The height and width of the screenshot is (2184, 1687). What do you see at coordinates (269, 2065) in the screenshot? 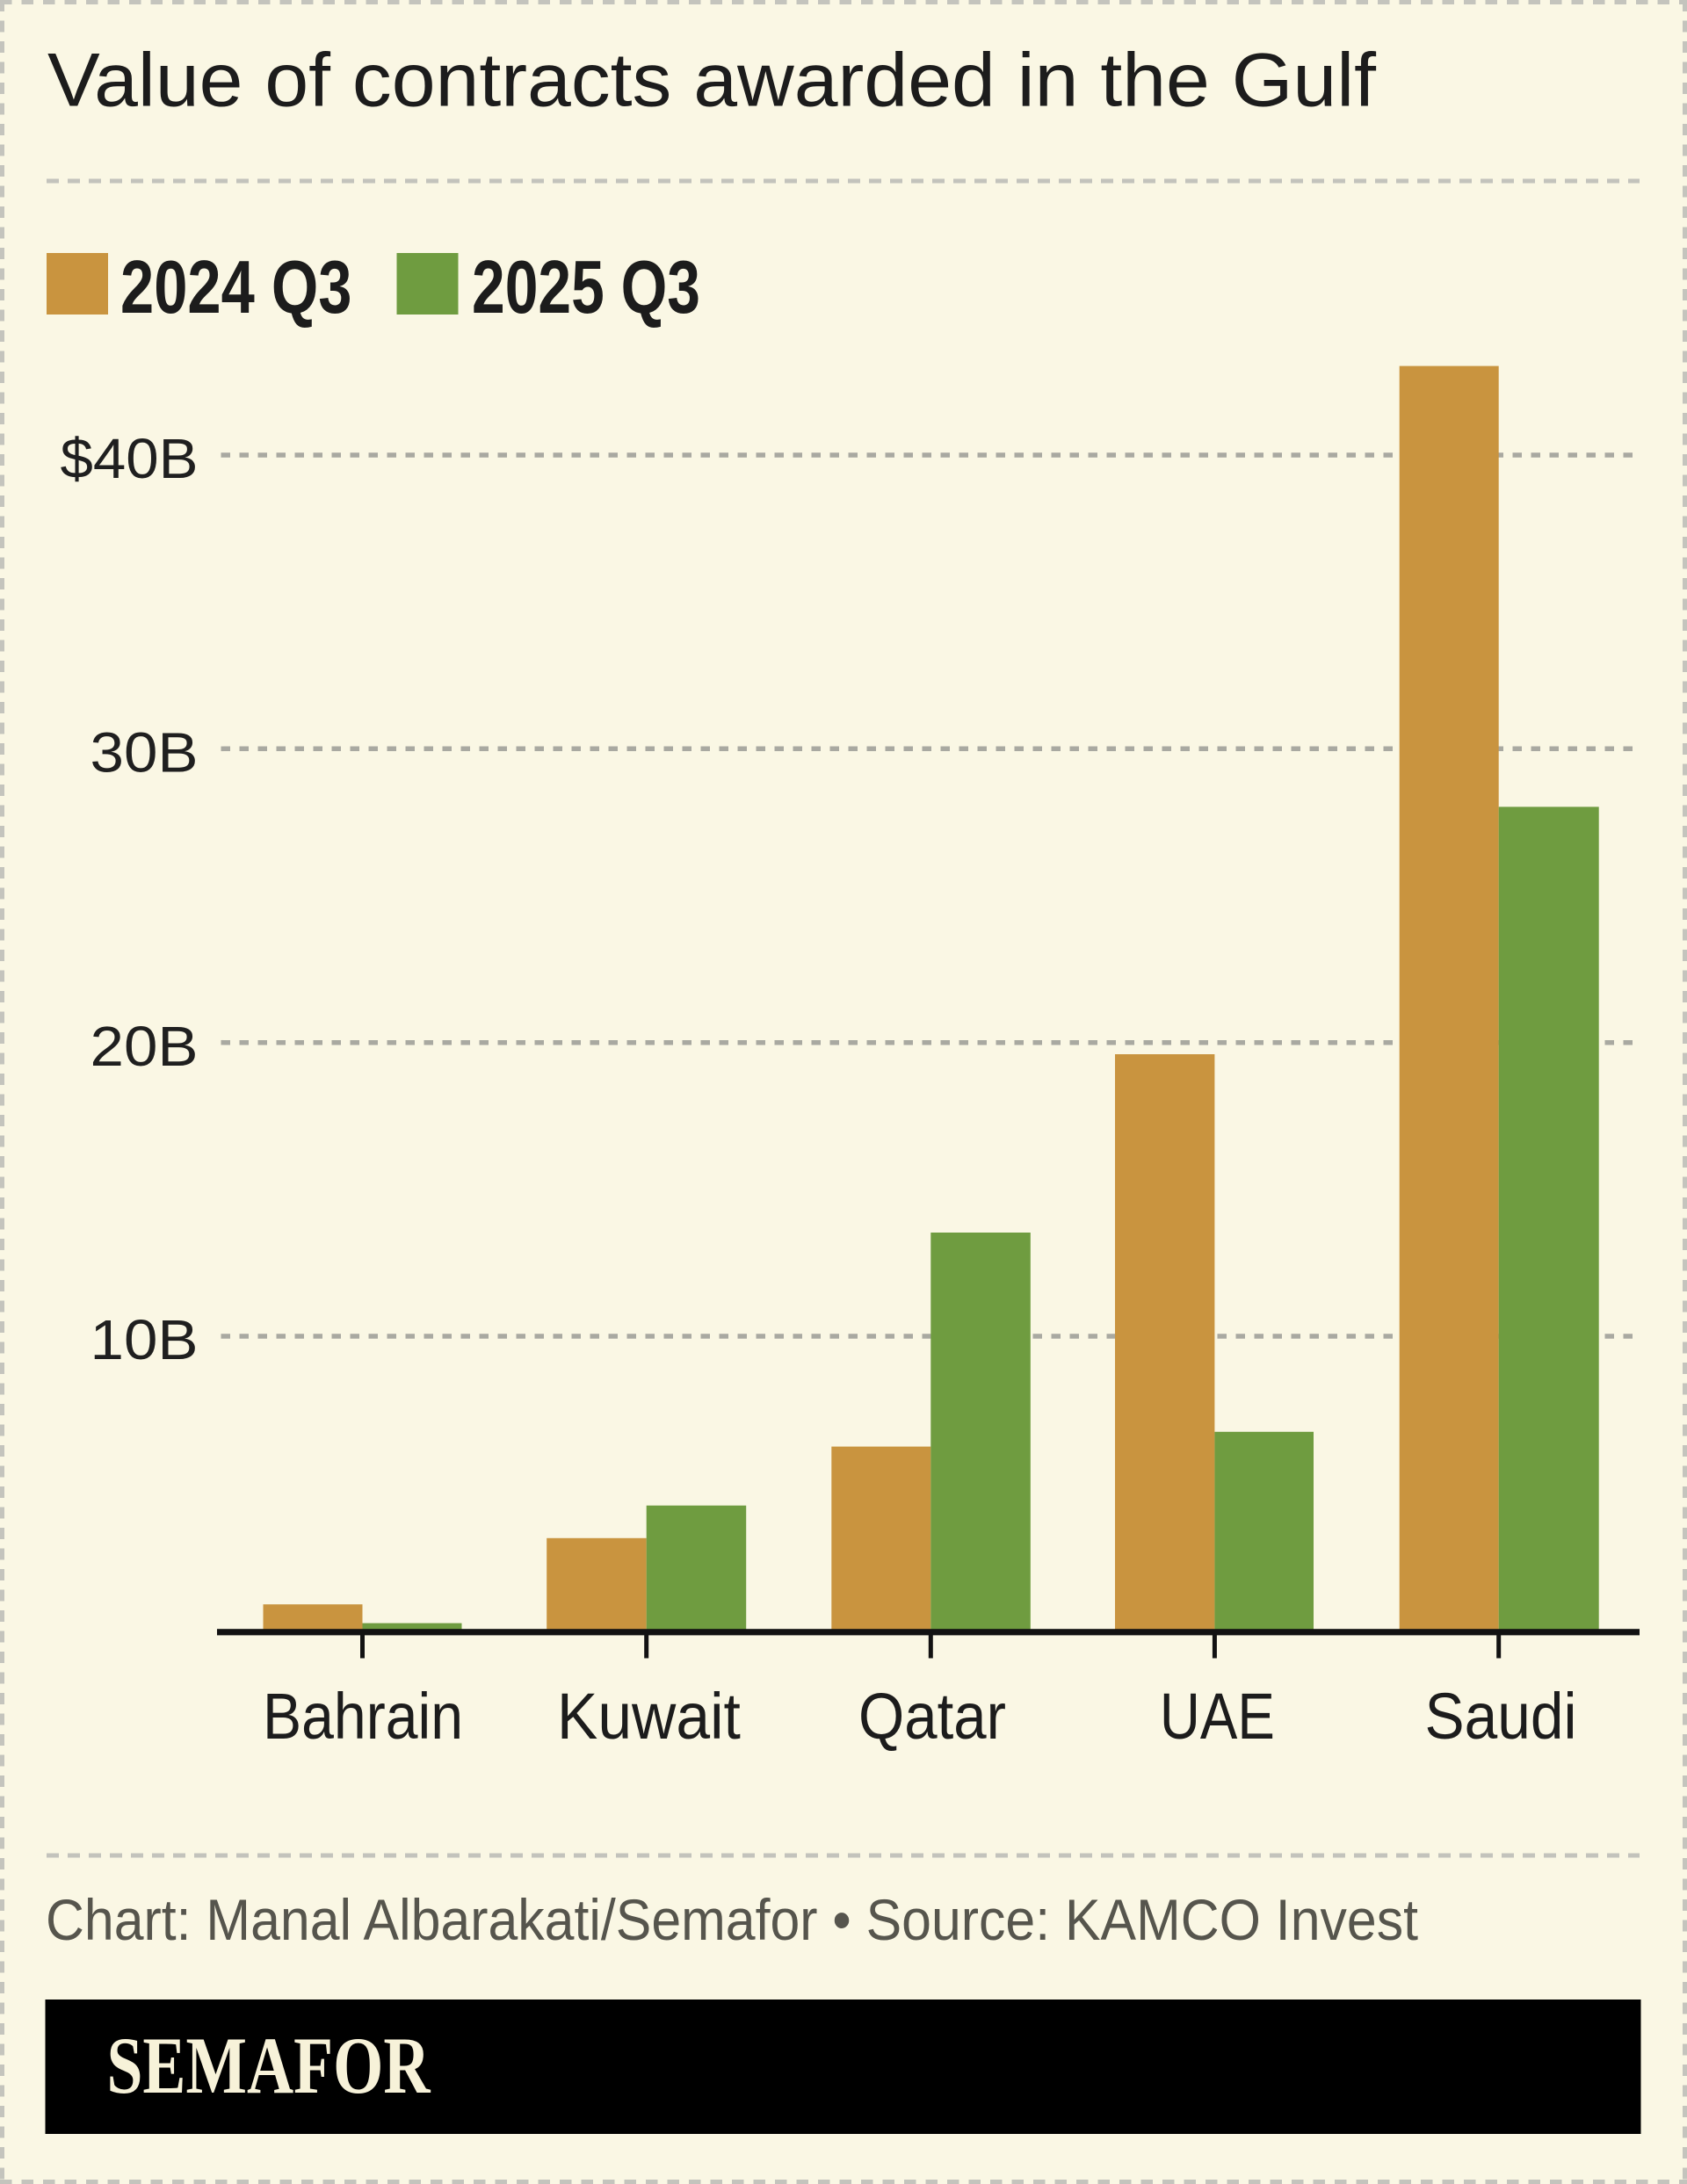
I see `svg-text: SEMAFOR` at bounding box center [269, 2065].